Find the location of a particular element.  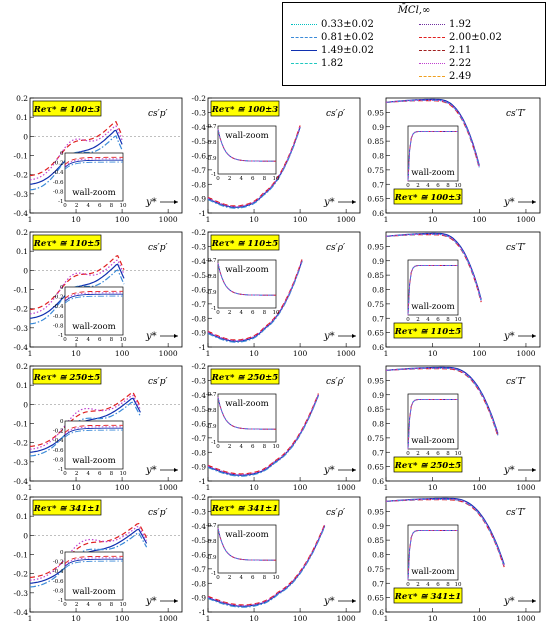

legend-entry: 1.92 is located at coordinates (445, 24).